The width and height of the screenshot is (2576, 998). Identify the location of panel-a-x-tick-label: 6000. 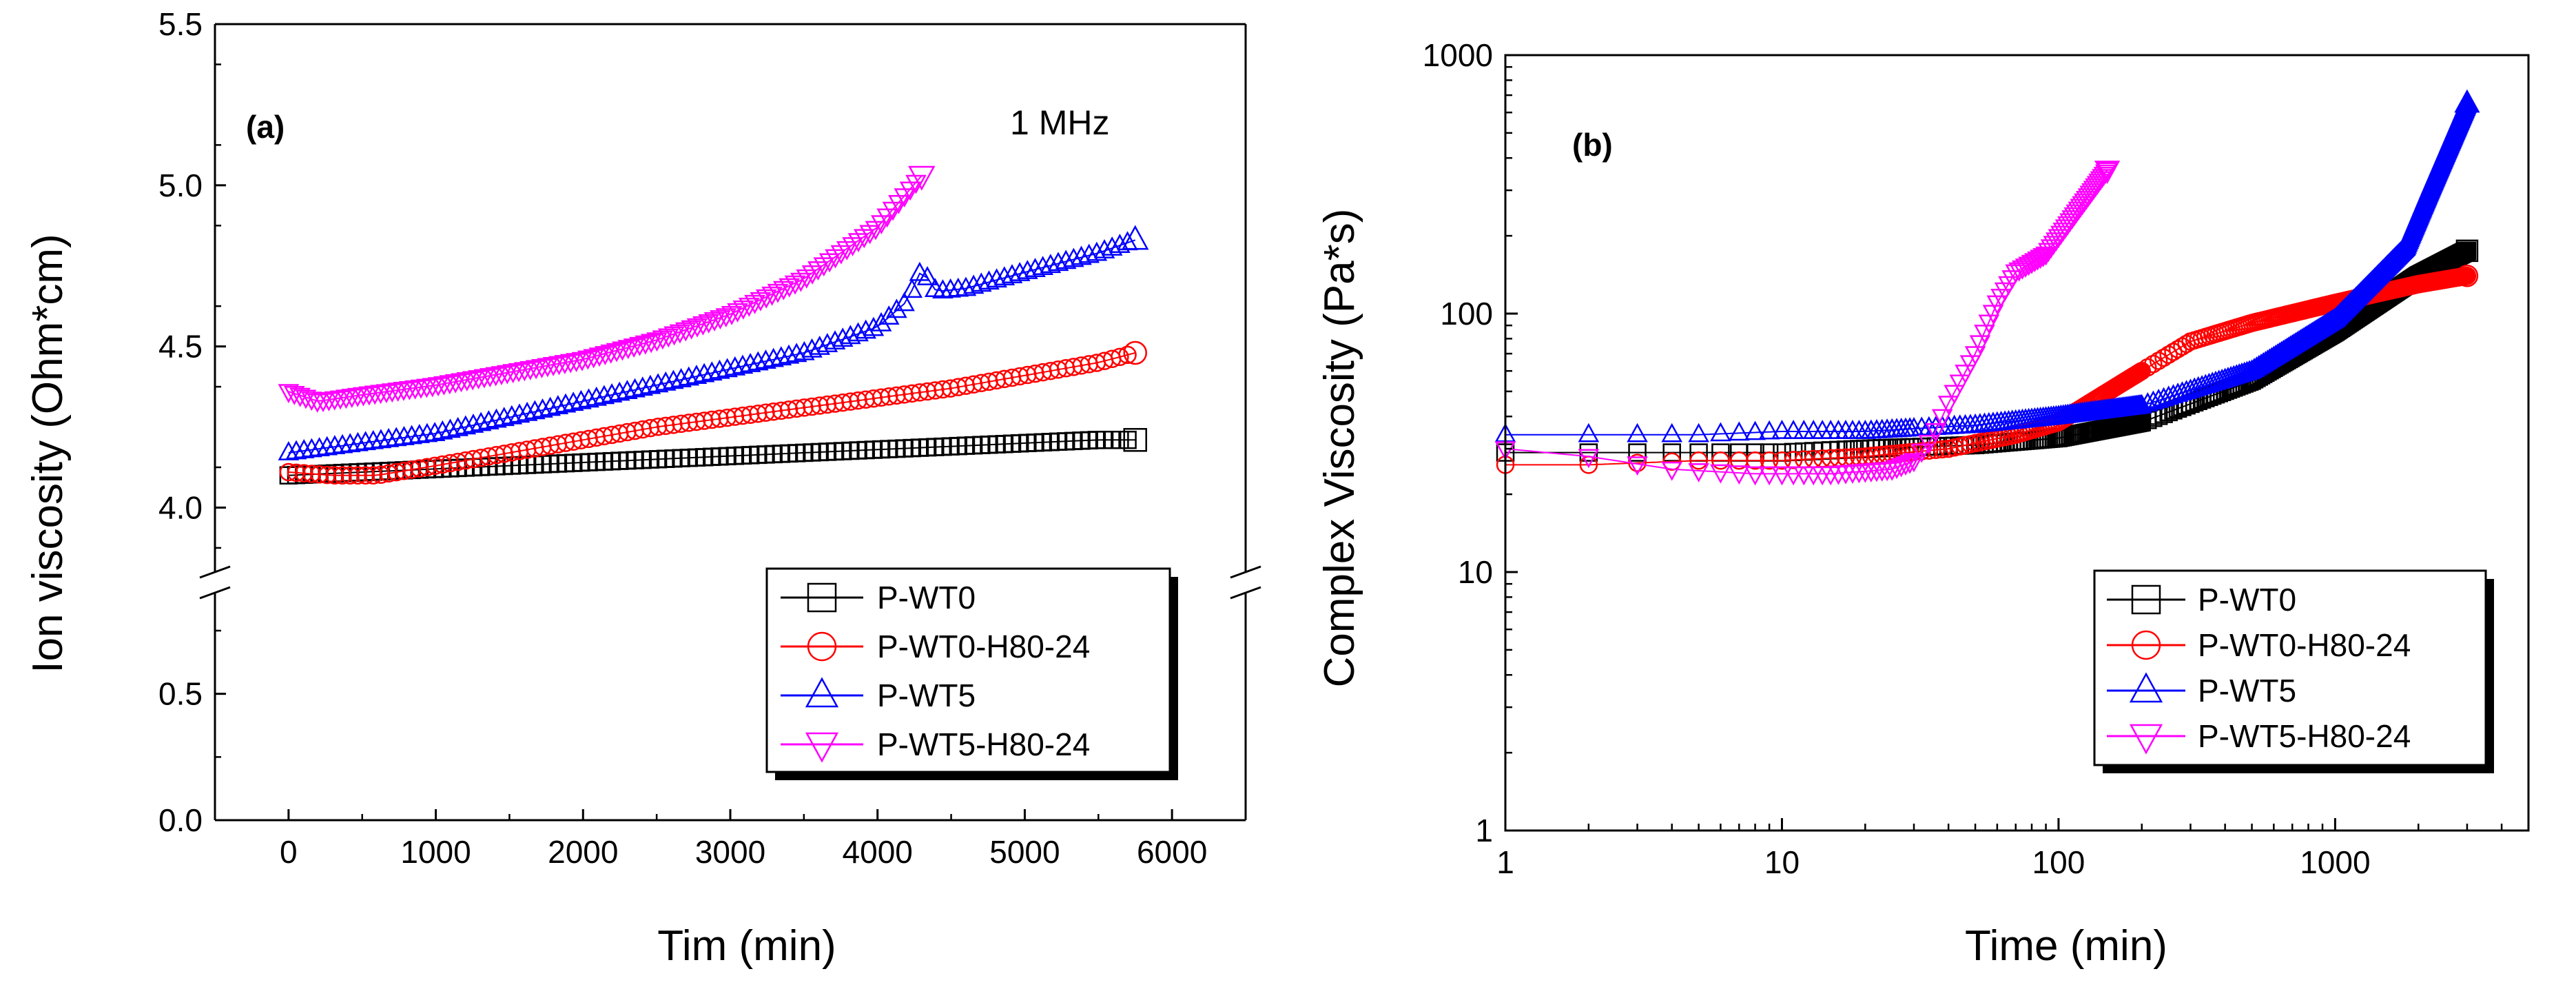
(1172, 852).